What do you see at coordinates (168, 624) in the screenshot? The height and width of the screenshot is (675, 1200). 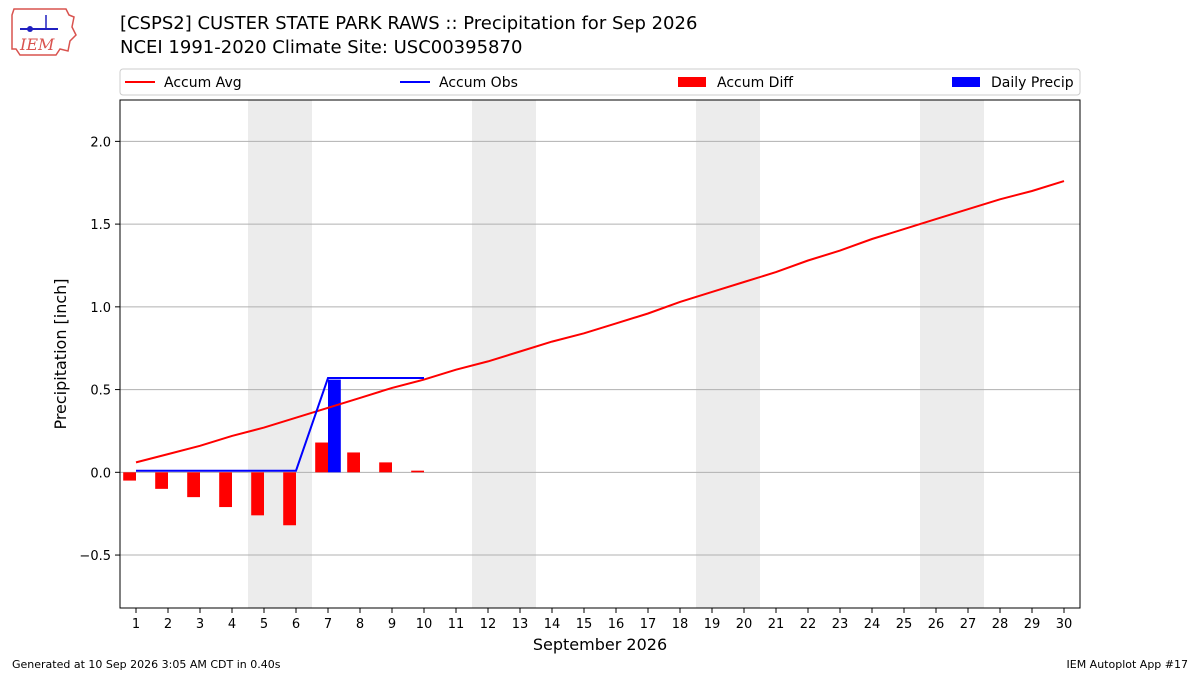 I see `x-tick-label: 2` at bounding box center [168, 624].